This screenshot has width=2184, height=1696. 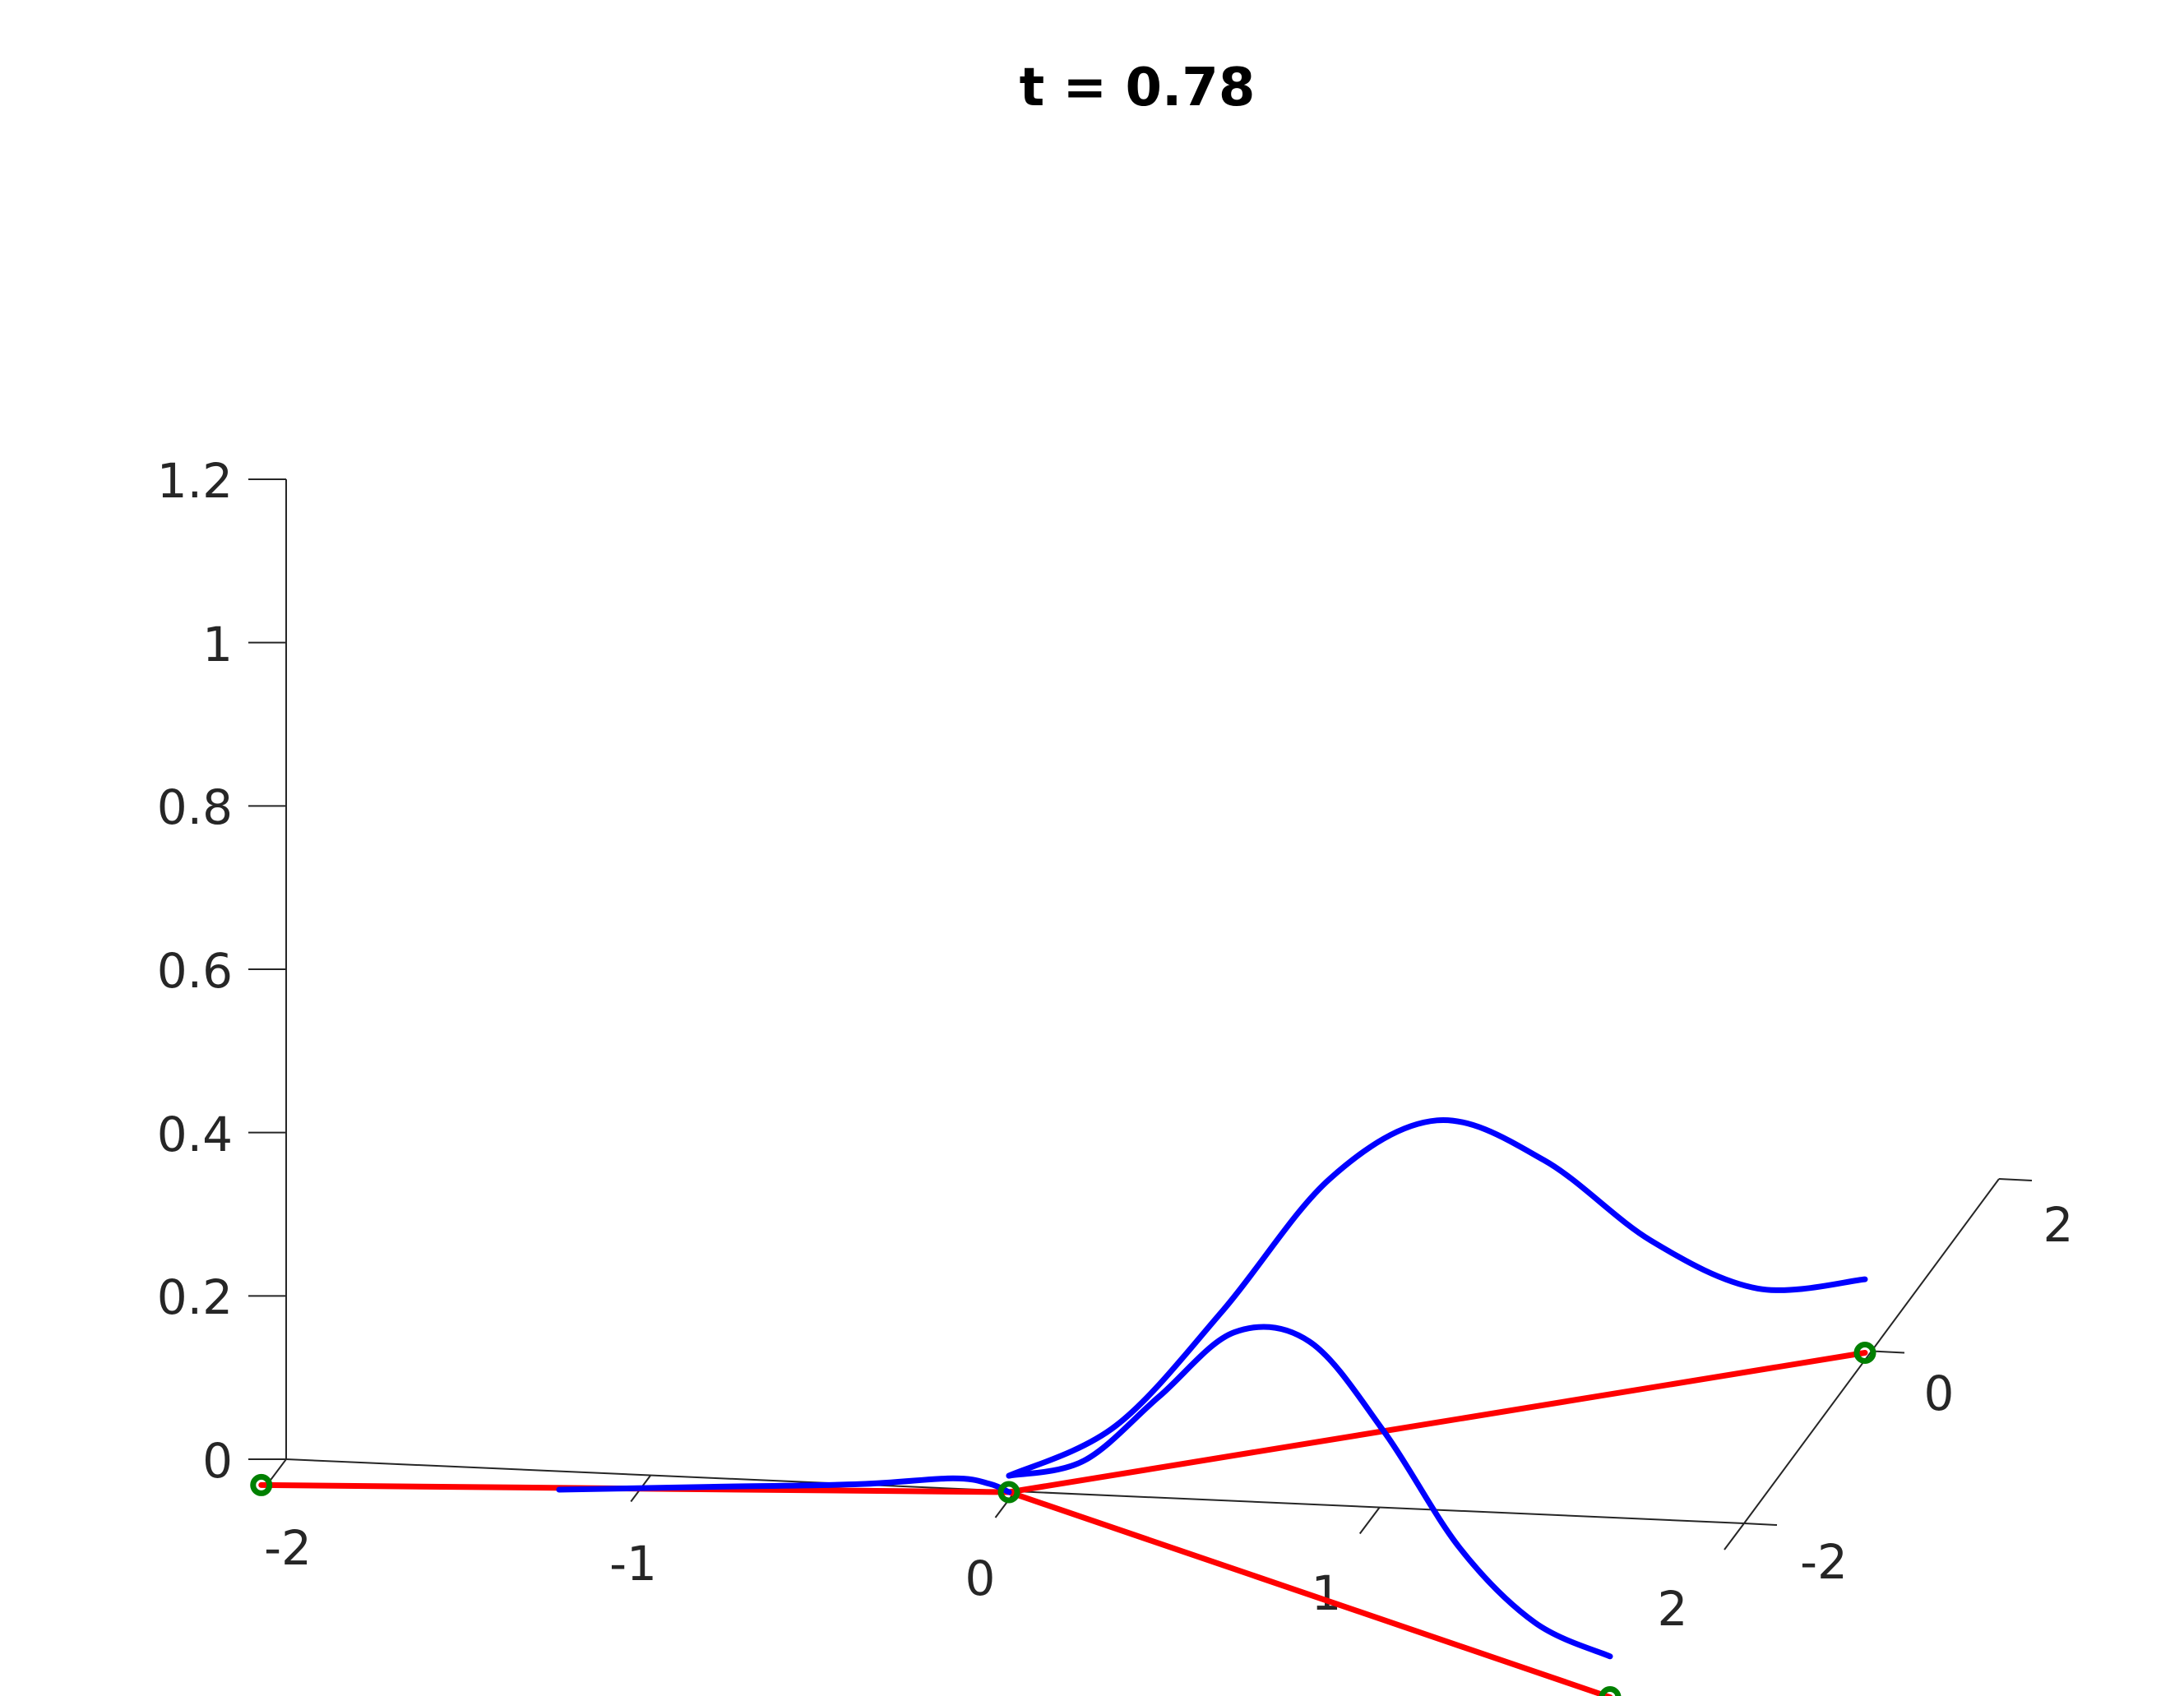 I want to click on z-tick-label: 0.8, so click(x=195, y=807).